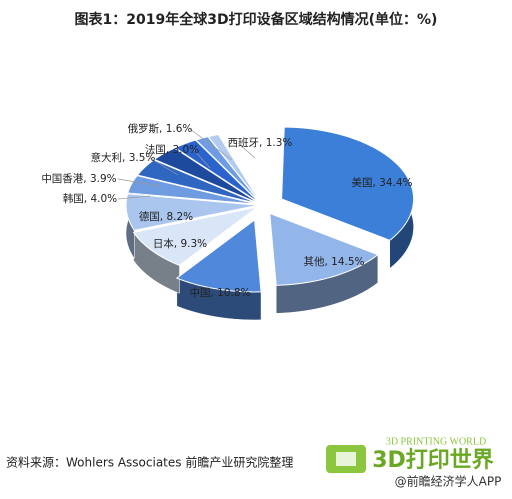 This screenshot has height=499, width=512. Describe the element at coordinates (90, 198) in the screenshot. I see `data-label: 韩国, 4.0%` at that location.